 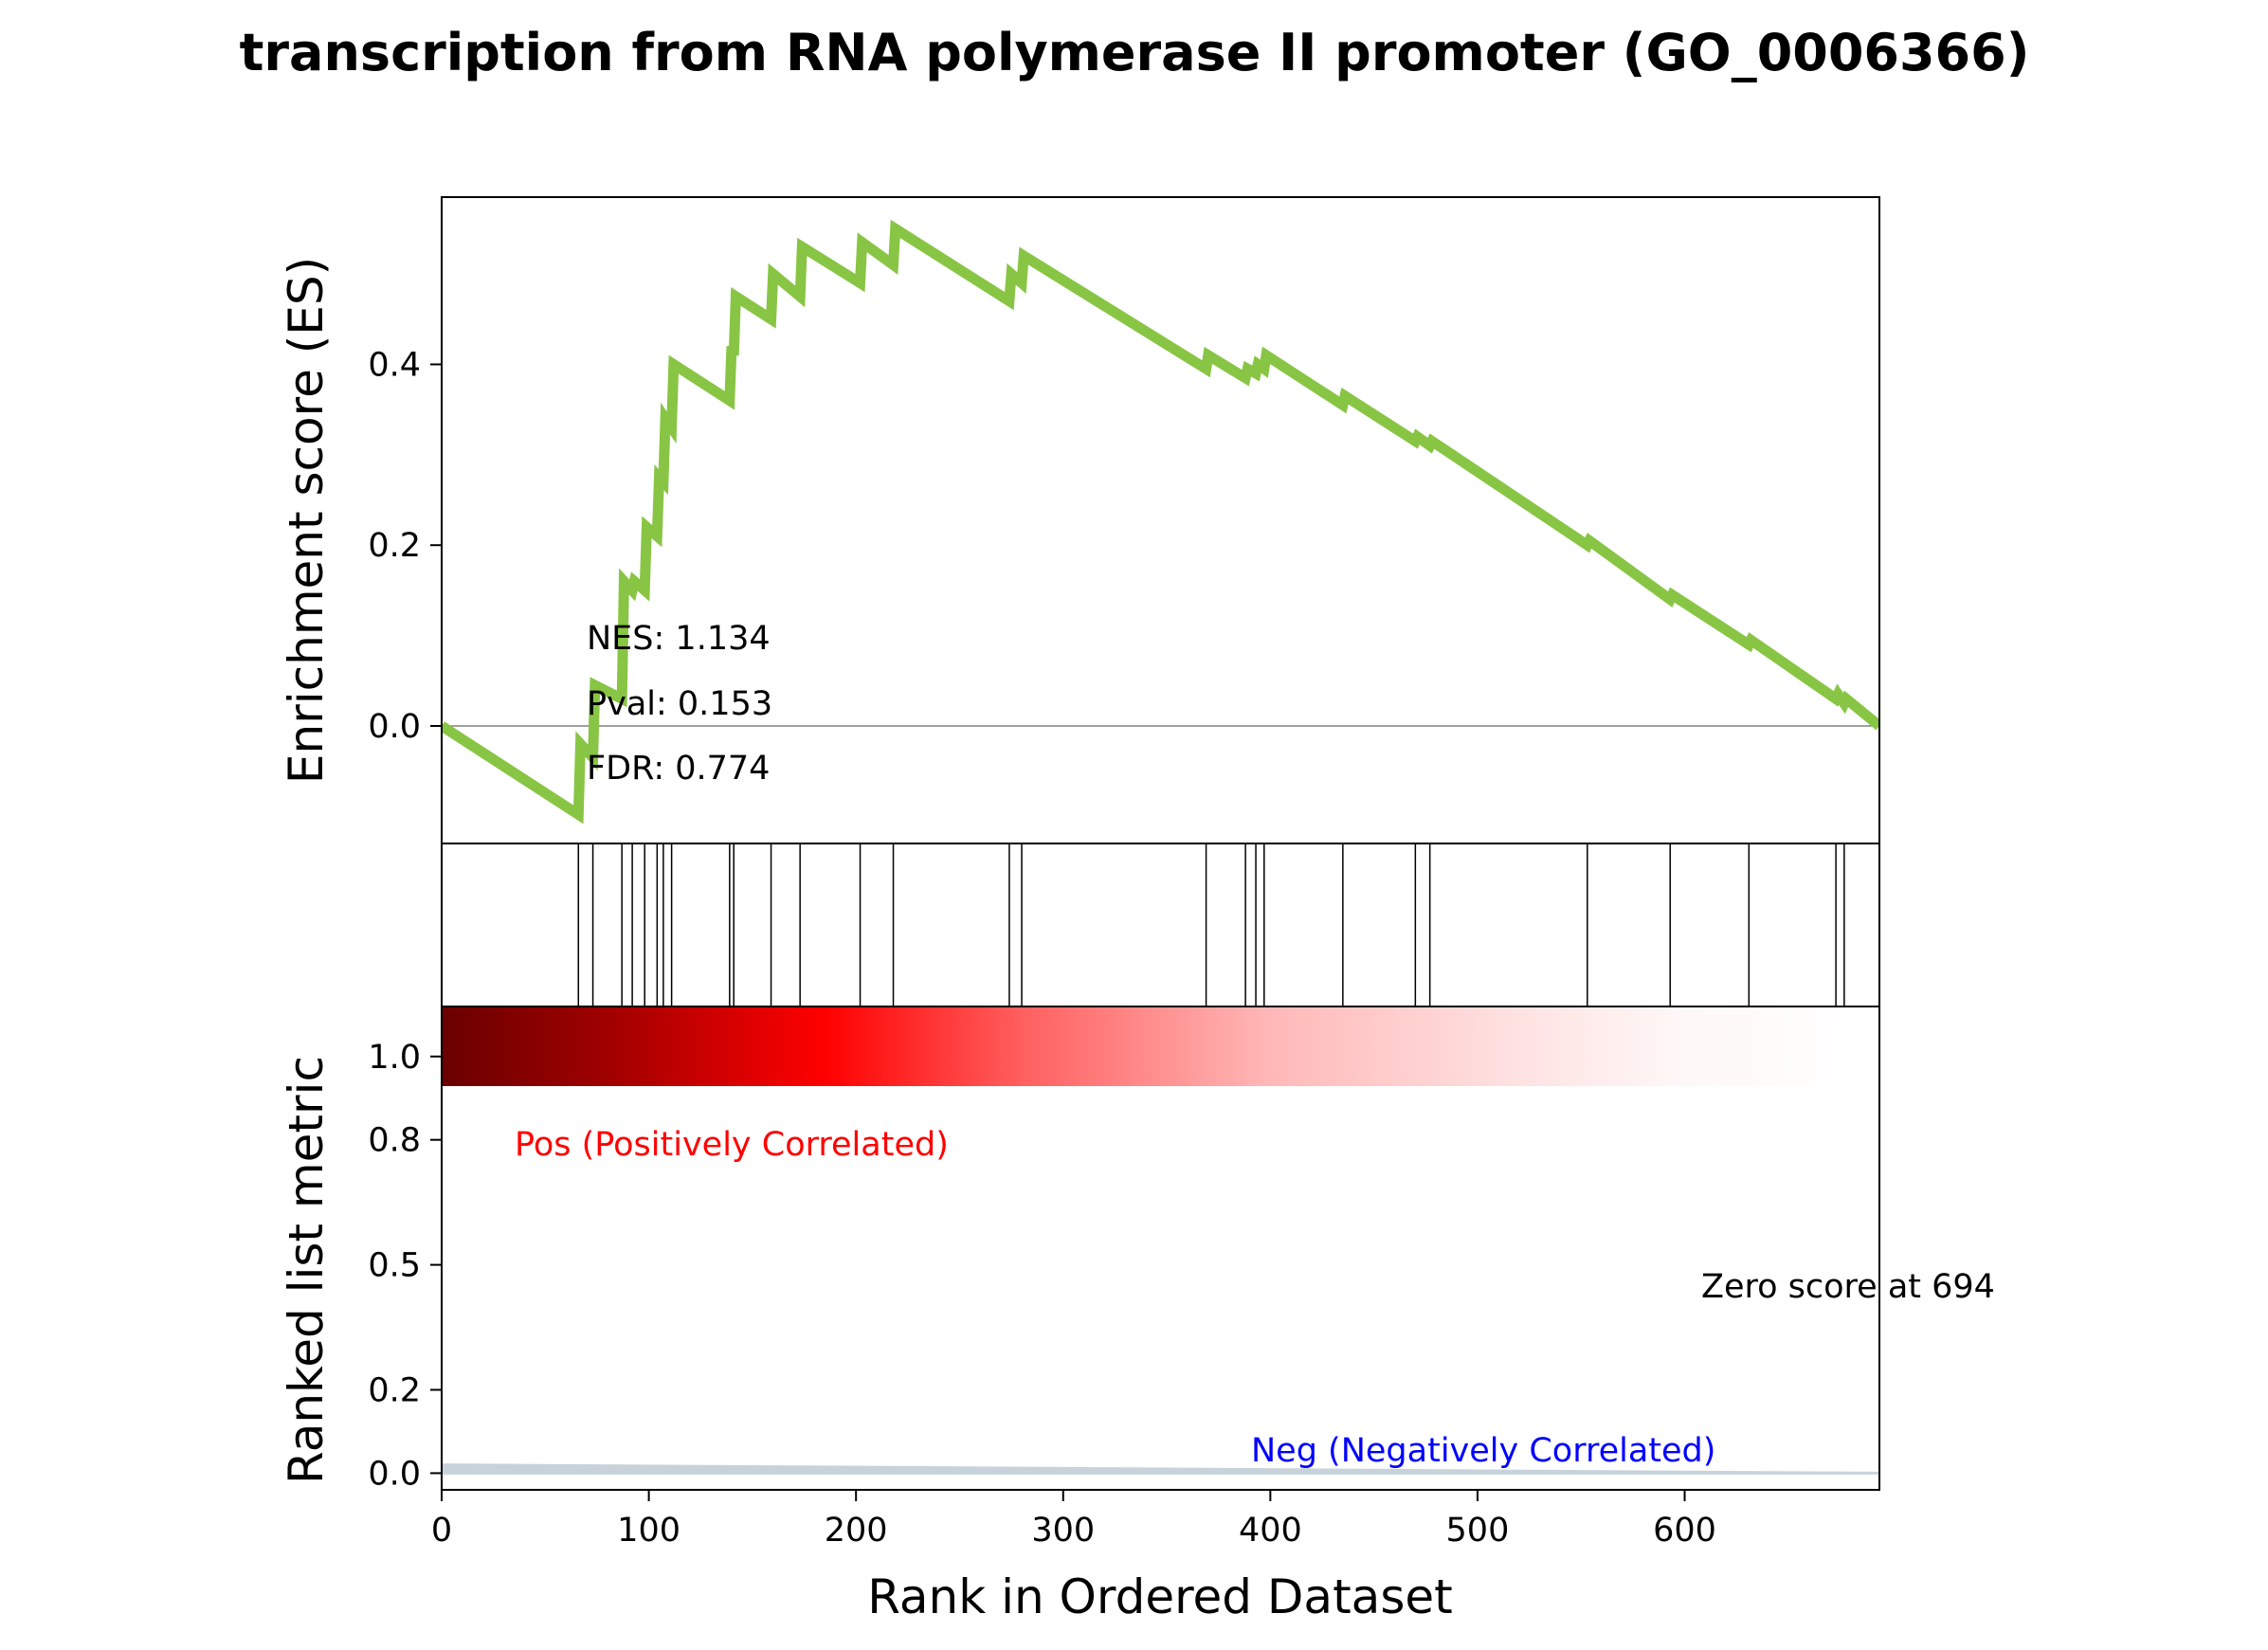 What do you see at coordinates (1270, 1531) in the screenshot?
I see `x-tick-label: 400` at bounding box center [1270, 1531].